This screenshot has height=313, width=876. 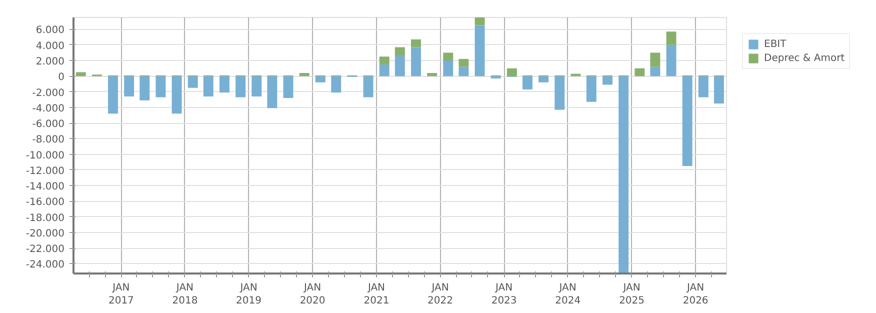 What do you see at coordinates (45, 265) in the screenshot?
I see `y-tick-label: -24.000` at bounding box center [45, 265].